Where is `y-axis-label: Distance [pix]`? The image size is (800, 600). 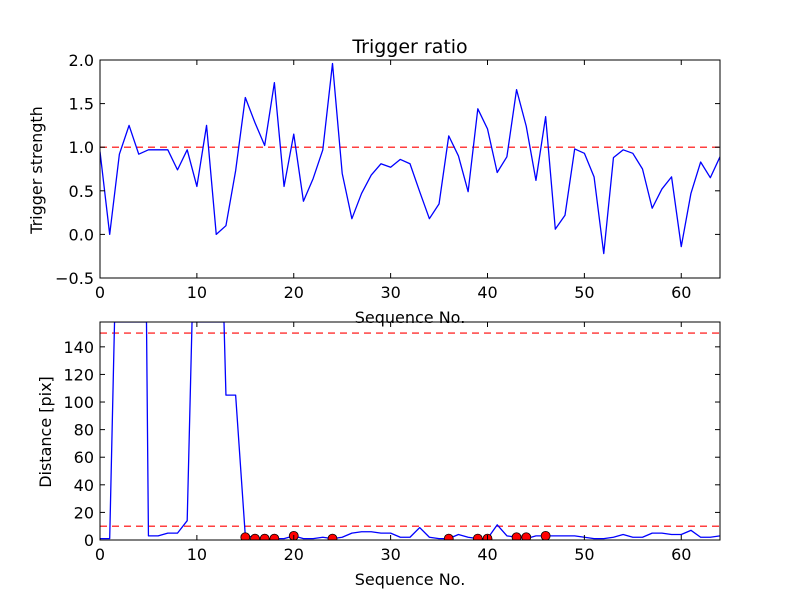 y-axis-label: Distance [pix] is located at coordinates (45, 432).